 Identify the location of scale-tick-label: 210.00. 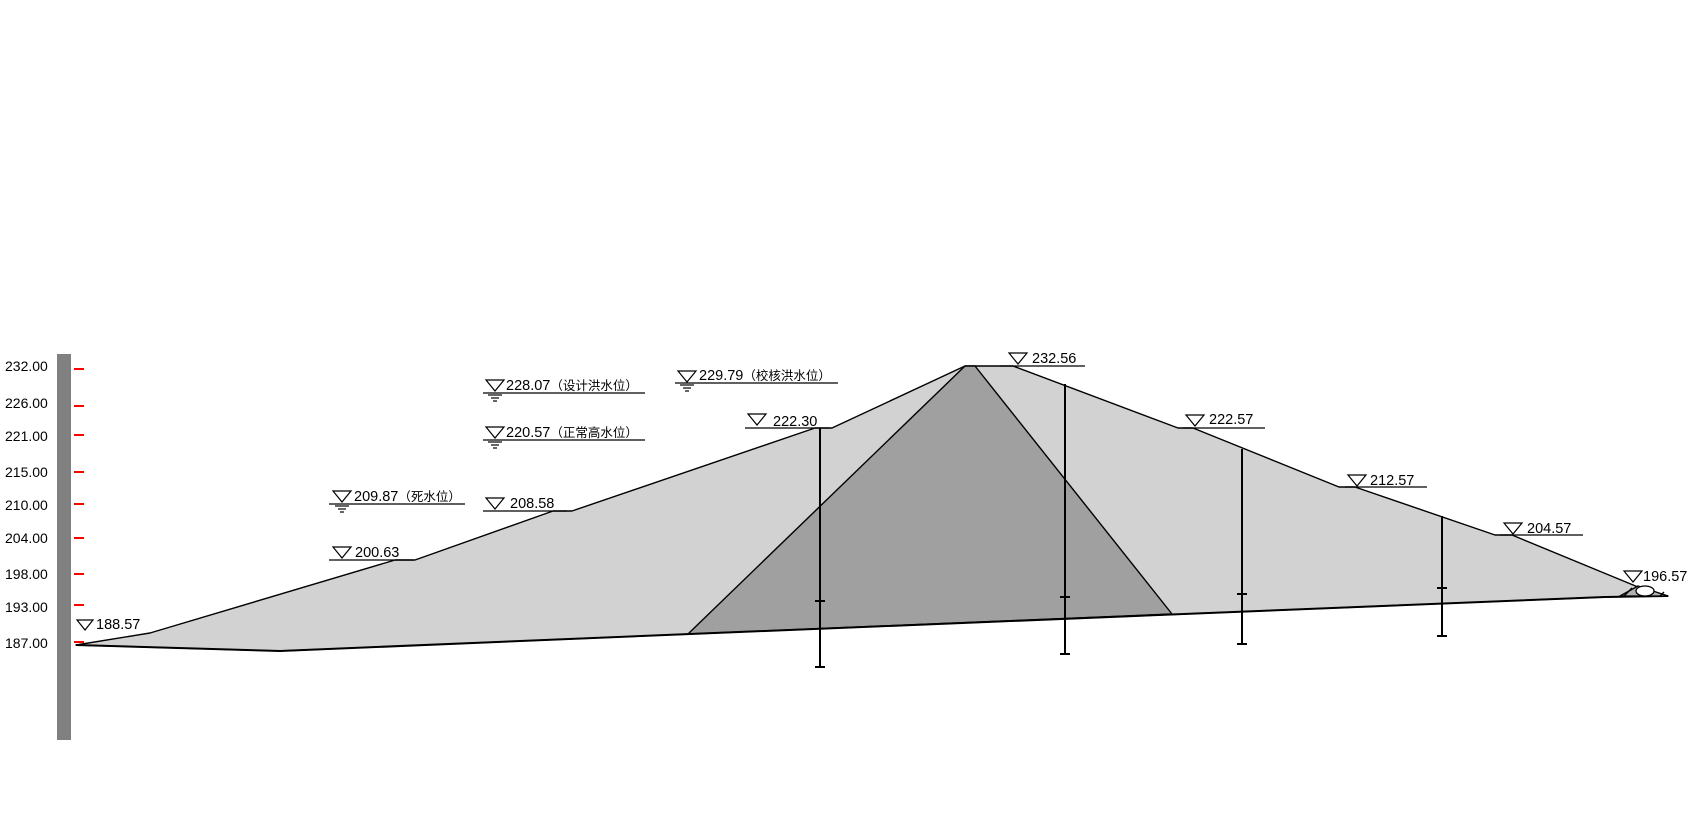
(26, 505).